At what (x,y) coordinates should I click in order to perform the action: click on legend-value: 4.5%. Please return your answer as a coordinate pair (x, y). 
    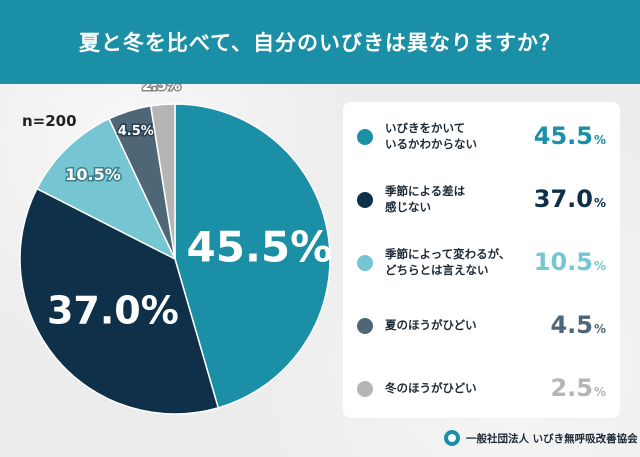
    Looking at the image, I should click on (578, 325).